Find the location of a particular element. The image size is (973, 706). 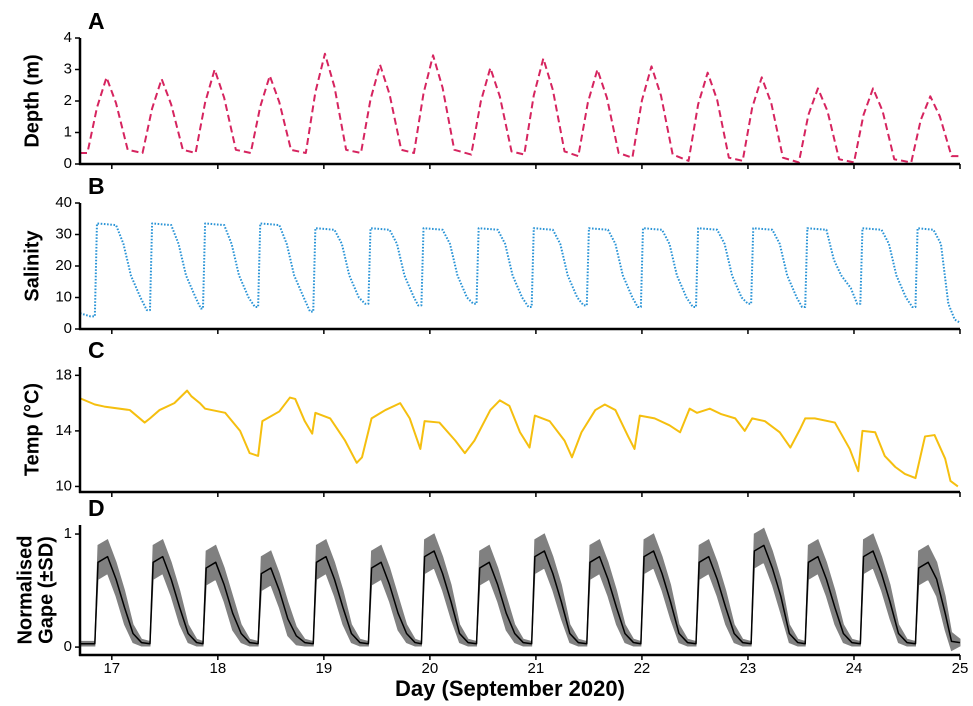

x-tick-label: 18 is located at coordinates (217, 668).